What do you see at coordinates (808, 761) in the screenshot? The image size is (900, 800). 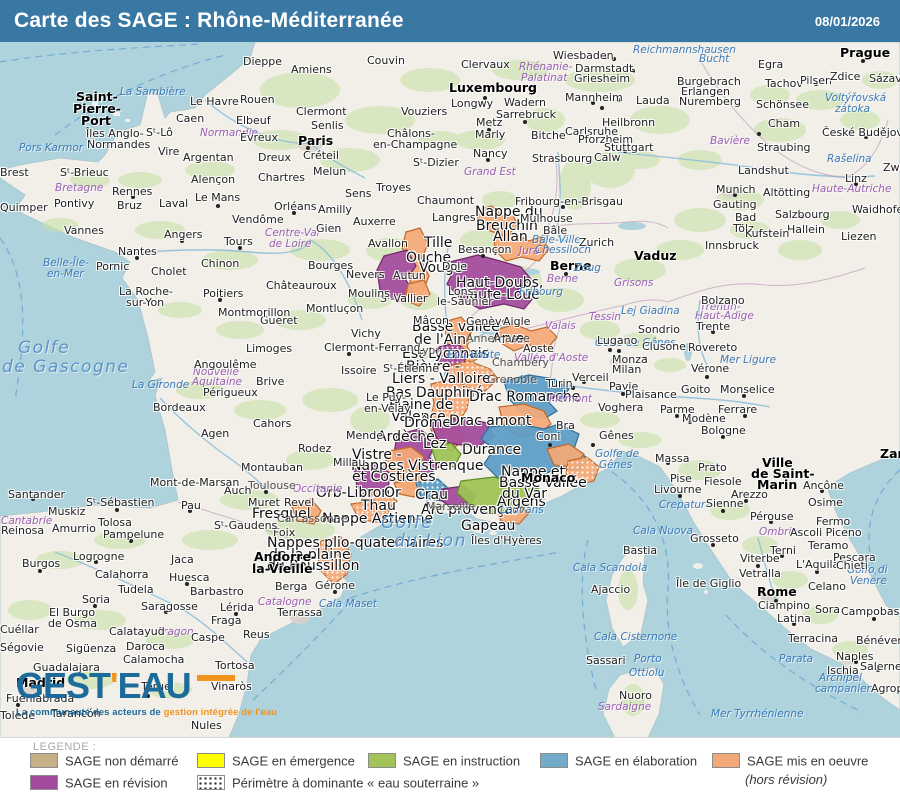 I see `legend-item-label: SAGE mis en oeuvre` at bounding box center [808, 761].